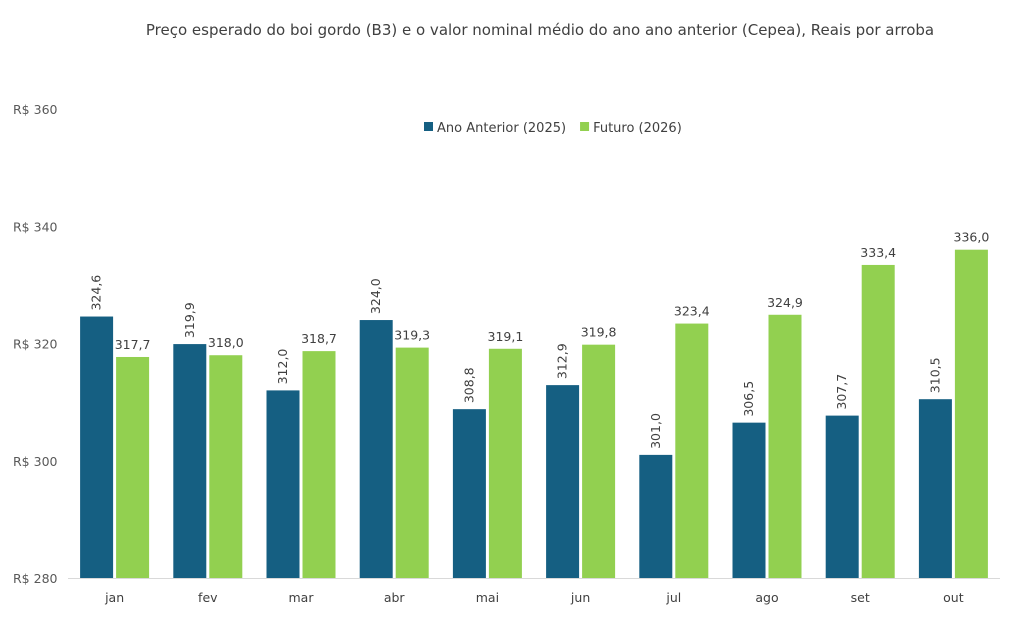  What do you see at coordinates (562, 361) in the screenshot?
I see `data-label: 312,9` at bounding box center [562, 361].